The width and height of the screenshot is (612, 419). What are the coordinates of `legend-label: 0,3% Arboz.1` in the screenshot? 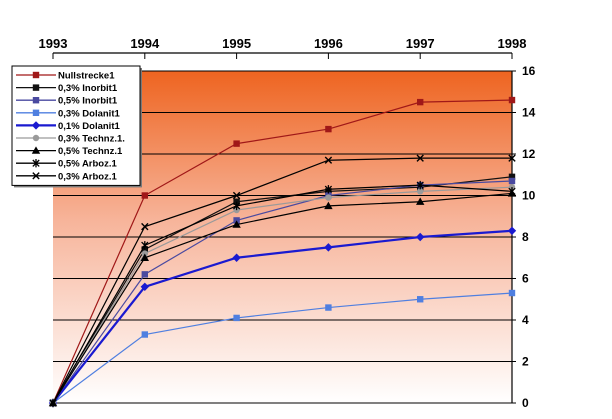 It's located at (87, 176).